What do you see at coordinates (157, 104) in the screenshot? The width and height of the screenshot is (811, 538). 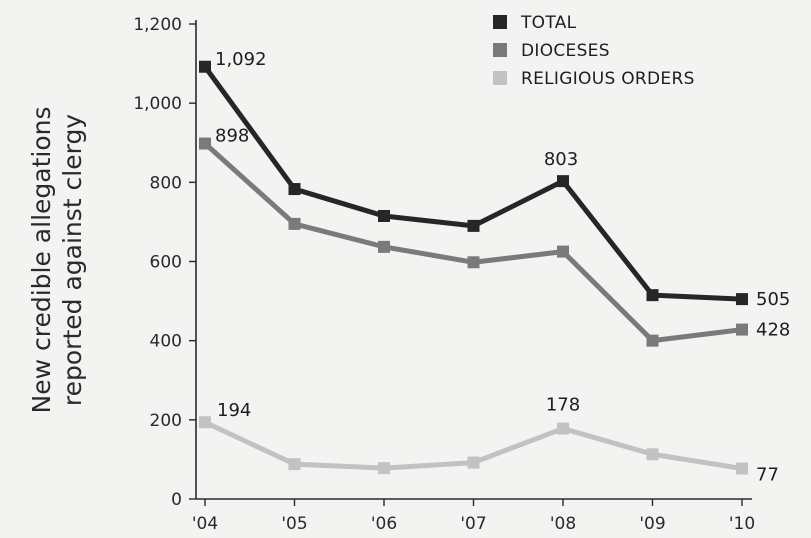 I see `y-tick-label: 1,000` at bounding box center [157, 104].